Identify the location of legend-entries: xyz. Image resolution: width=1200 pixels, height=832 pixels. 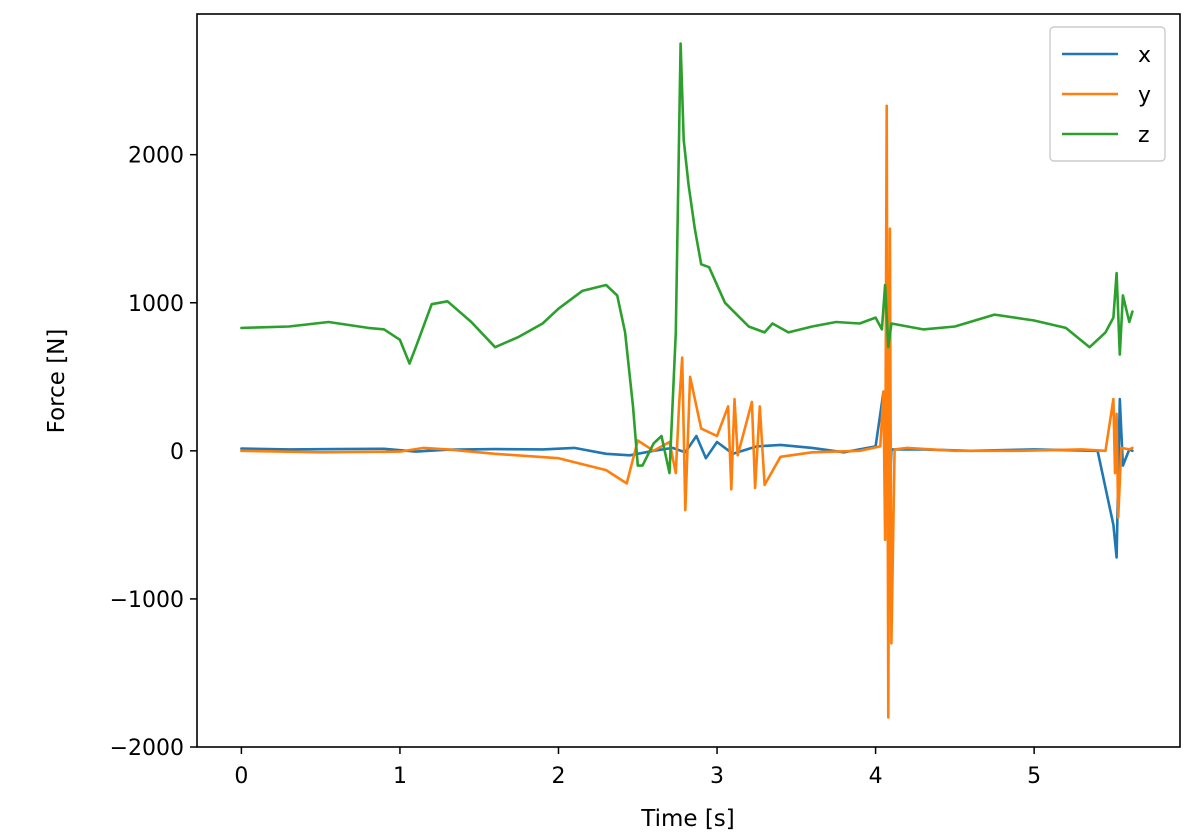
(1106, 95).